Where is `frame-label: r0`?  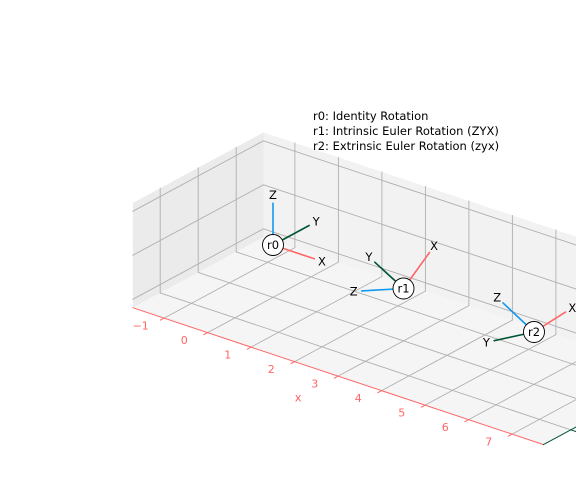
frame-label: r0 is located at coordinates (273, 245).